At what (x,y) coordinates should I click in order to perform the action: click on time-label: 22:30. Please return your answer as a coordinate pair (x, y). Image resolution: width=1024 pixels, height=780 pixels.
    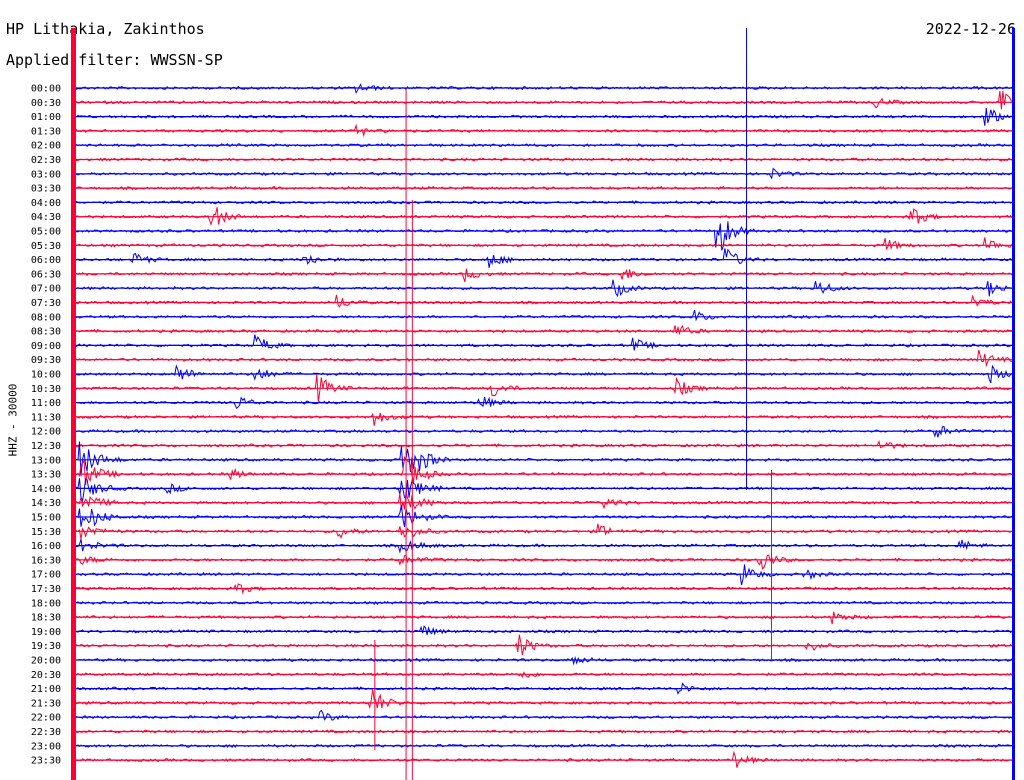
    Looking at the image, I should click on (46, 732).